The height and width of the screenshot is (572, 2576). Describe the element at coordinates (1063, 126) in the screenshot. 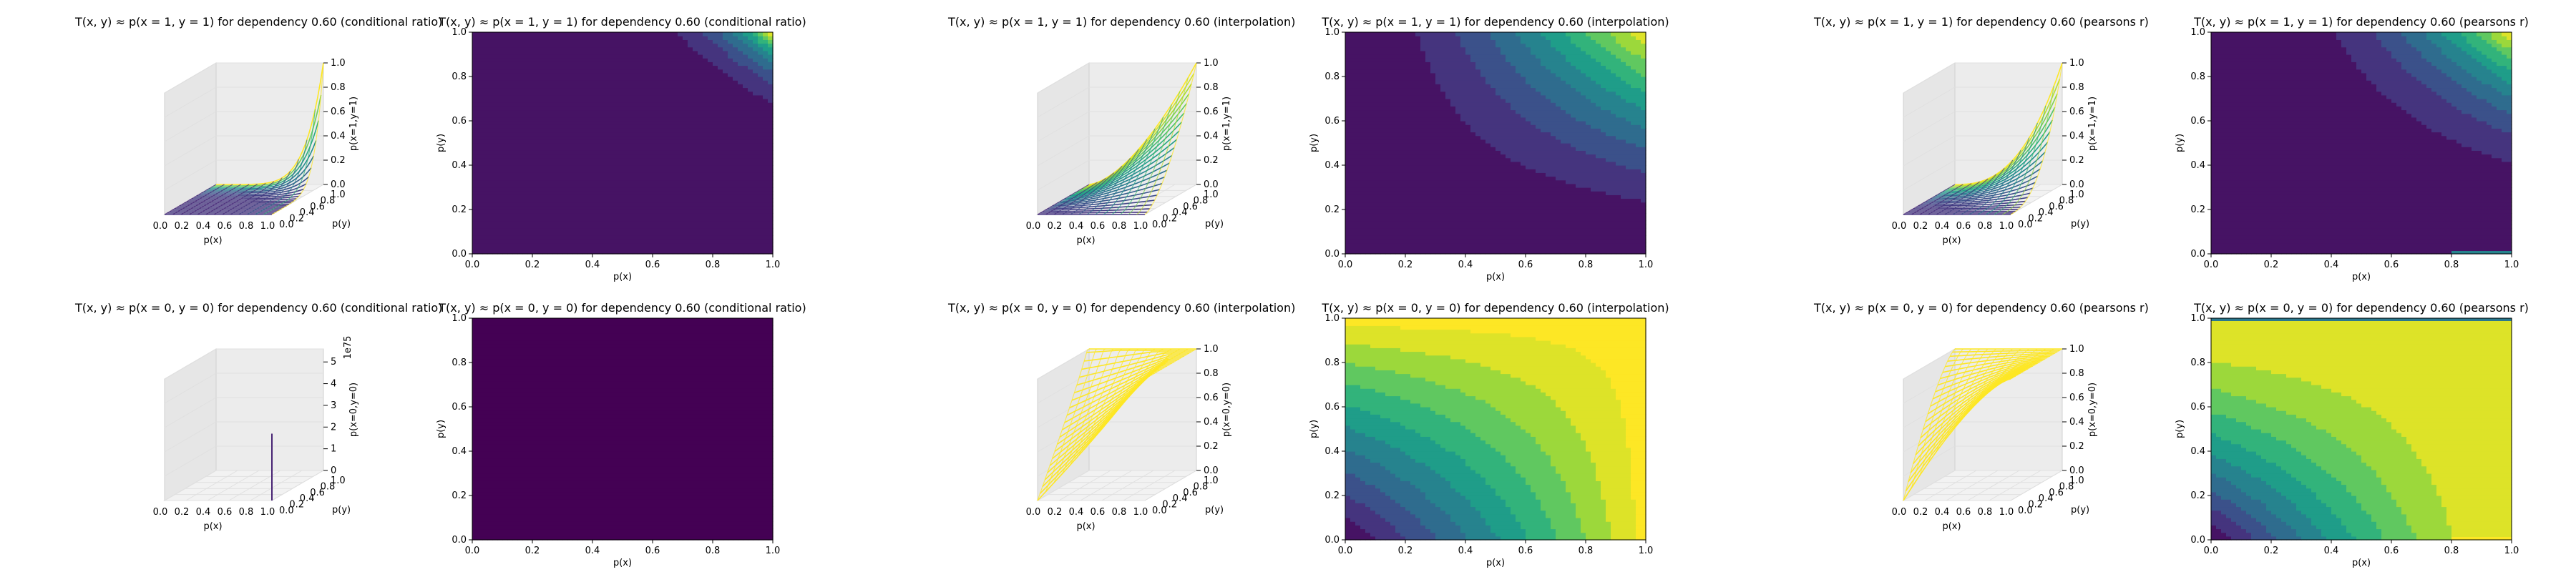

I see `grid-line` at that location.